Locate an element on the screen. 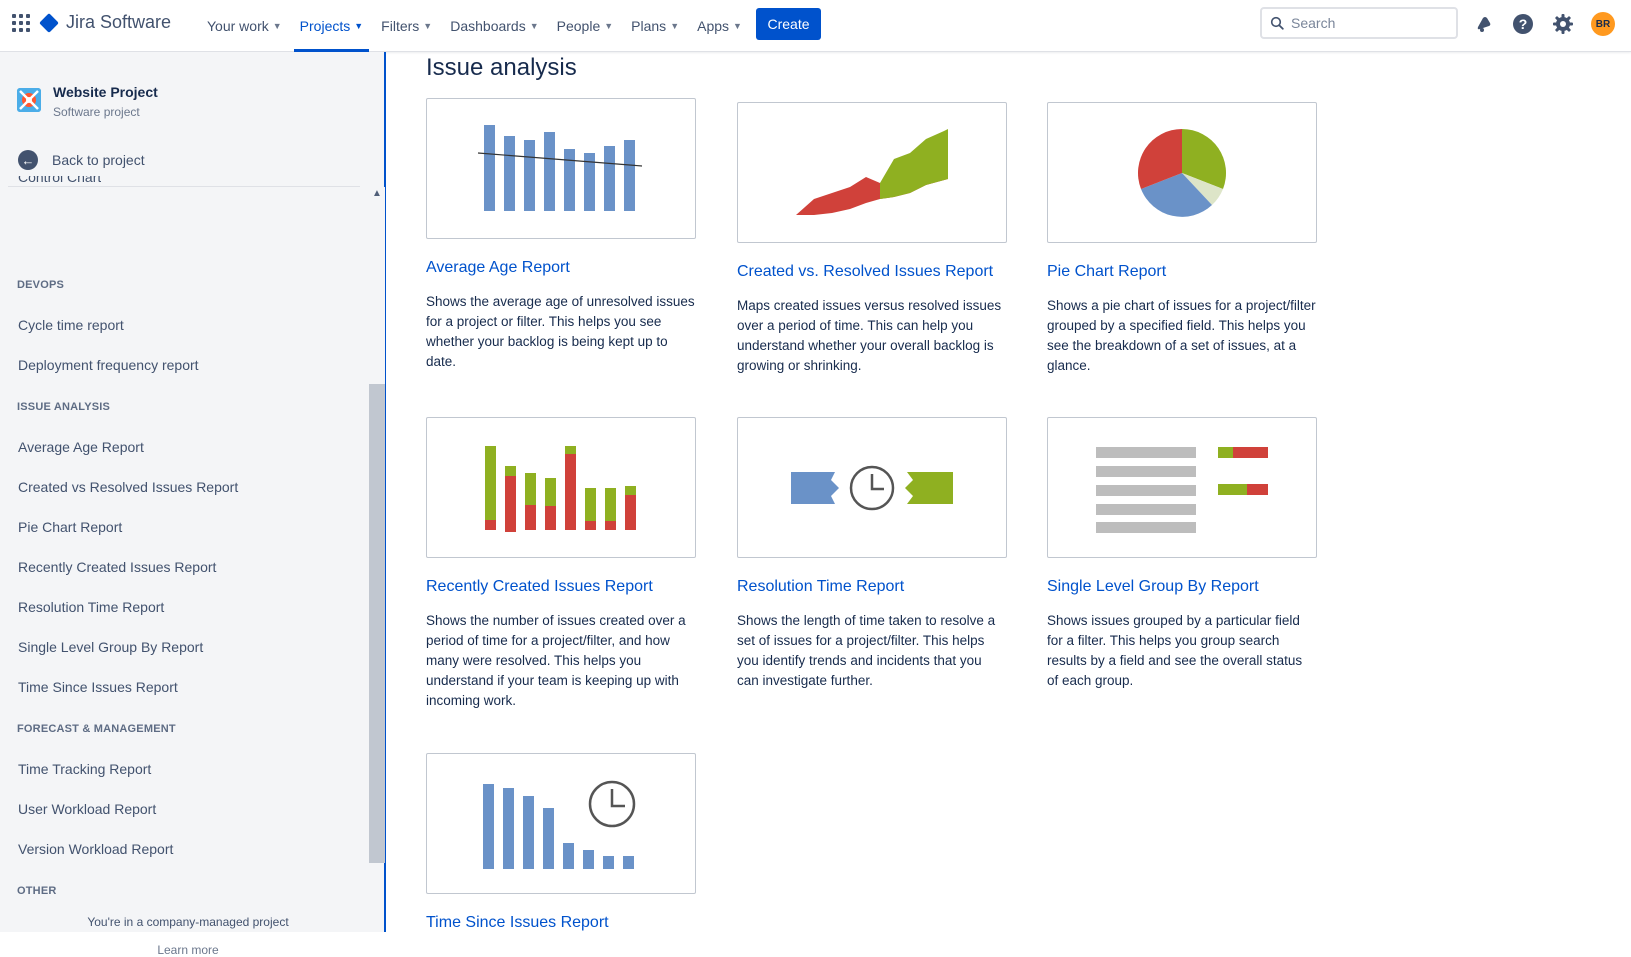  nav-label: Plans is located at coordinates (649, 26).